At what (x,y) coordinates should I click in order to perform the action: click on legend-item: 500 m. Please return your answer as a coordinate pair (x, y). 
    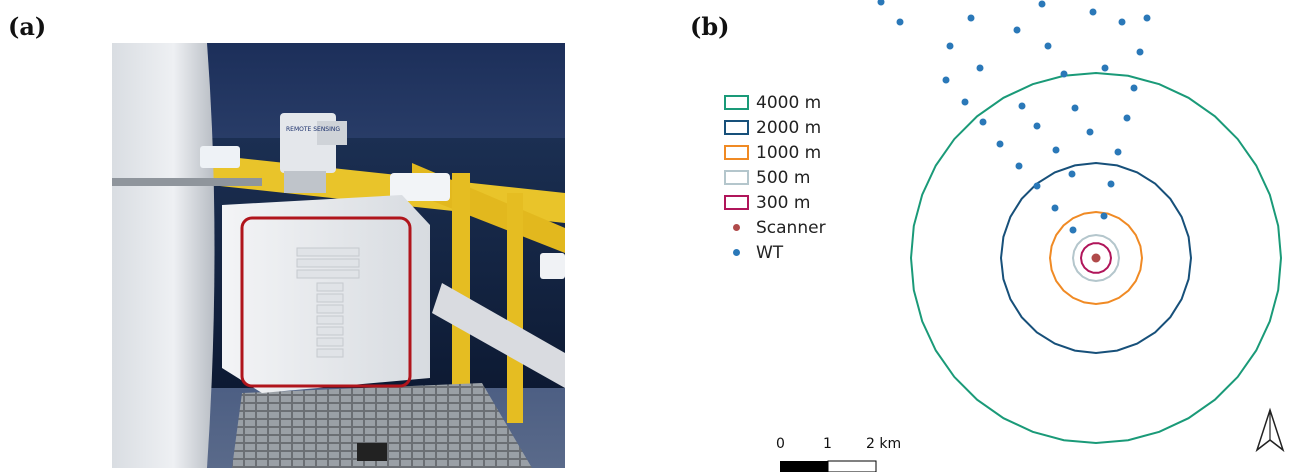
    Looking at the image, I should click on (775, 177).